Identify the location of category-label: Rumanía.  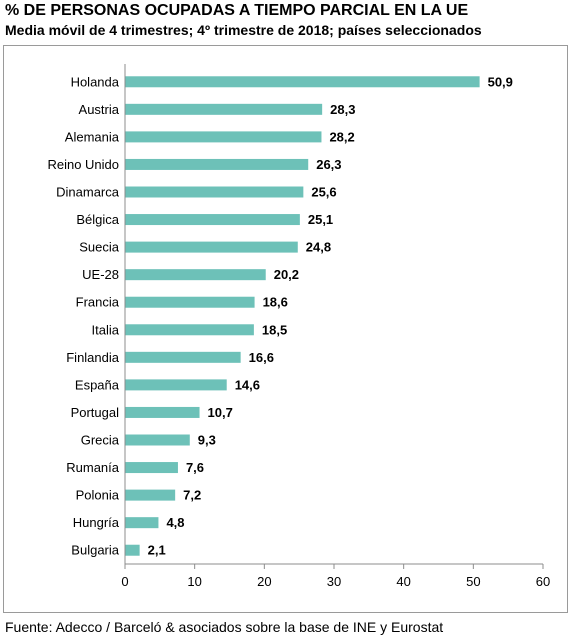
(93, 467).